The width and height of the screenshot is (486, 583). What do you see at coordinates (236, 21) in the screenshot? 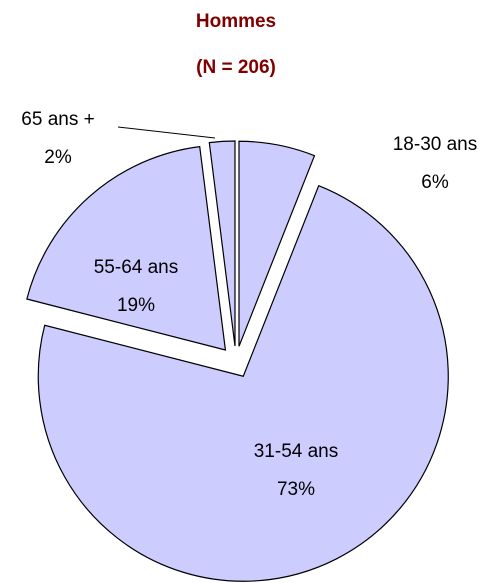
I see `chart-title: Hommes` at bounding box center [236, 21].